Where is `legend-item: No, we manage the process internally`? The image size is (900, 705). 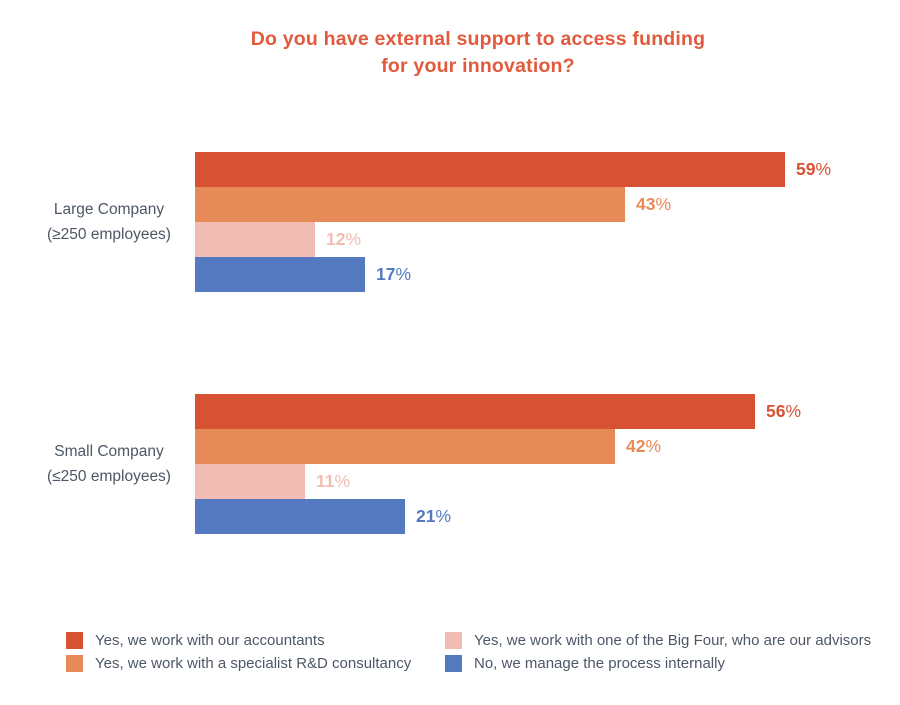
legend-item: No, we manage the process internally is located at coordinates (658, 663).